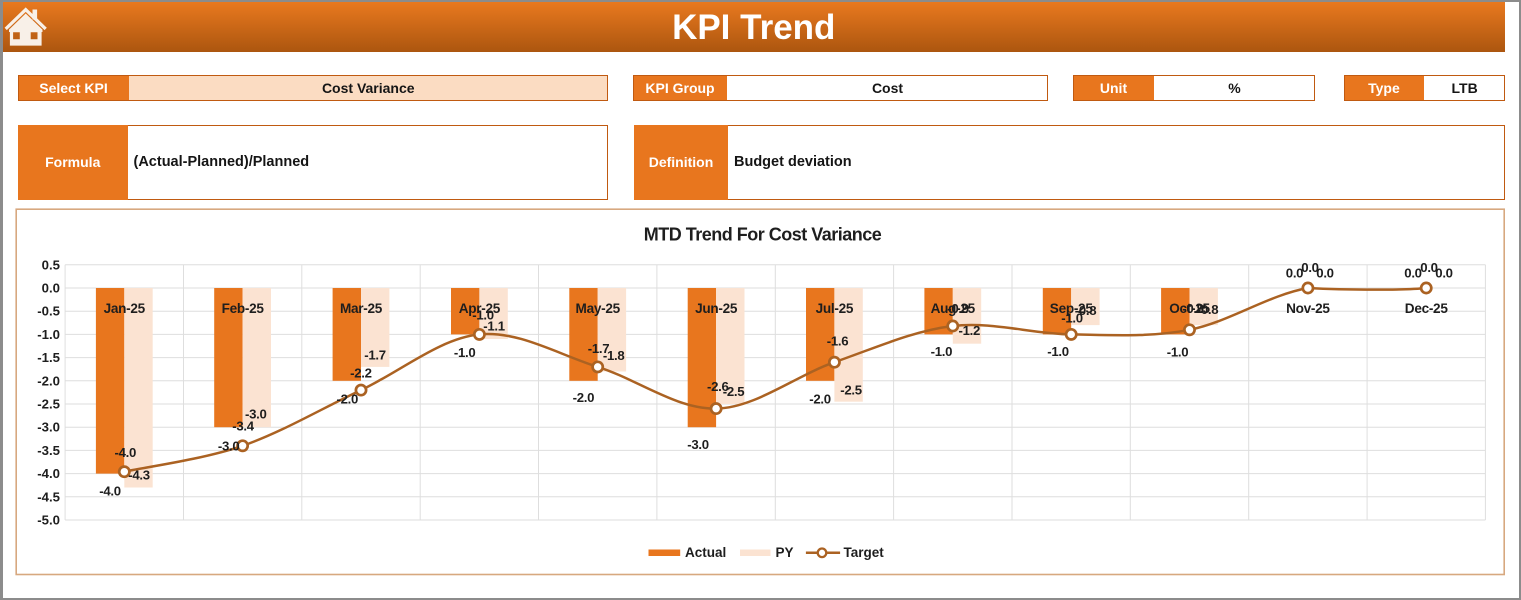 This screenshot has height=600, width=1521. Describe the element at coordinates (361, 308) in the screenshot. I see `svg-text: Mar-25` at that location.